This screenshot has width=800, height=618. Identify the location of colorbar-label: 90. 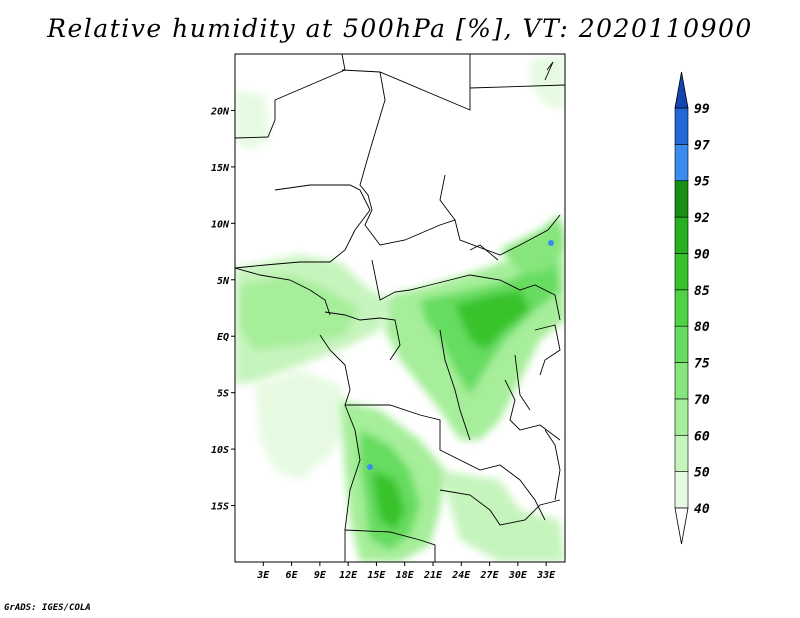
(702, 254).